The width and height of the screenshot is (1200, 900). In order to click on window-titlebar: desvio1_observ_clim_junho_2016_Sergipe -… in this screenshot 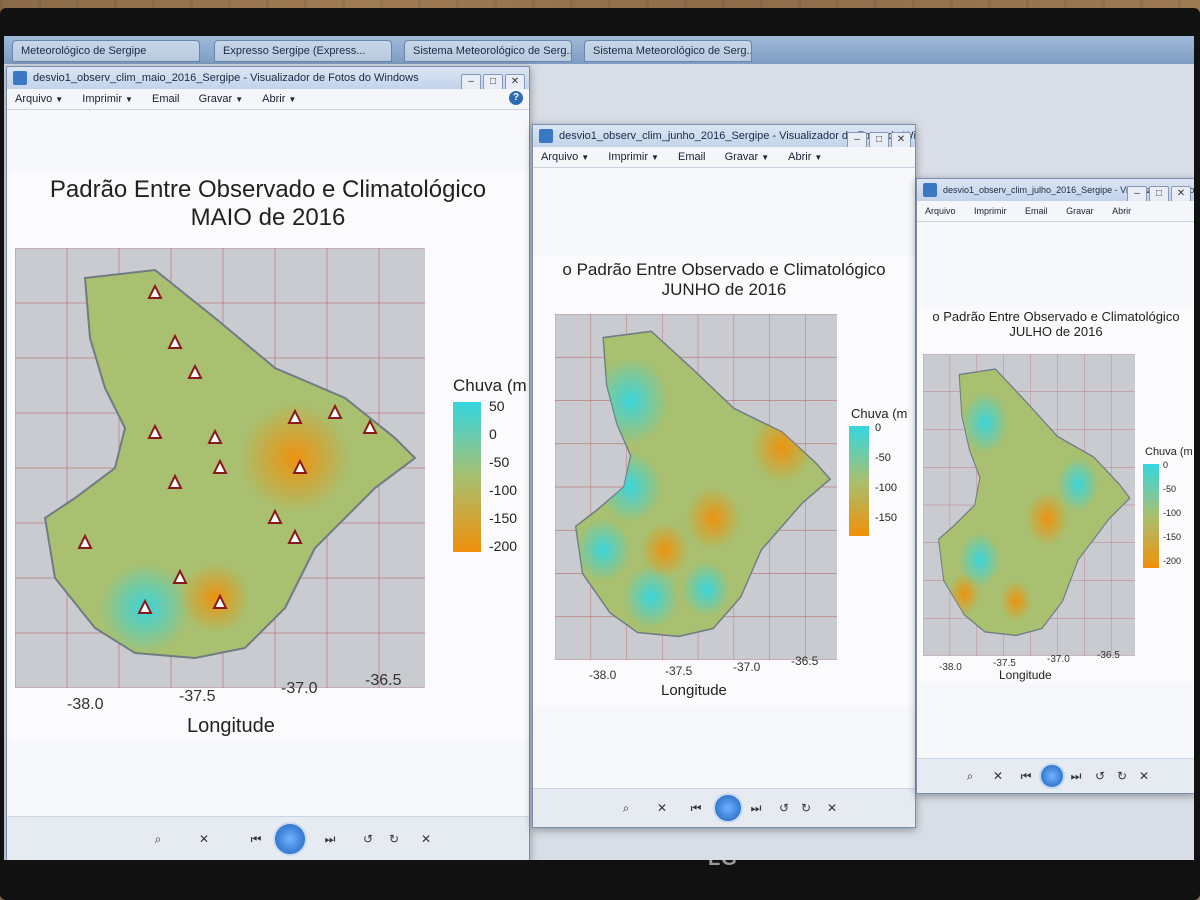, I will do `click(724, 136)`.